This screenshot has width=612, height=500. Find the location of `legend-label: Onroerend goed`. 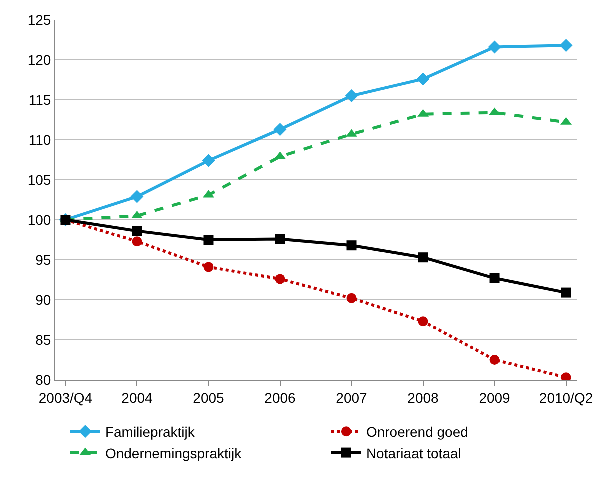

legend-label: Onroerend goed is located at coordinates (417, 432).